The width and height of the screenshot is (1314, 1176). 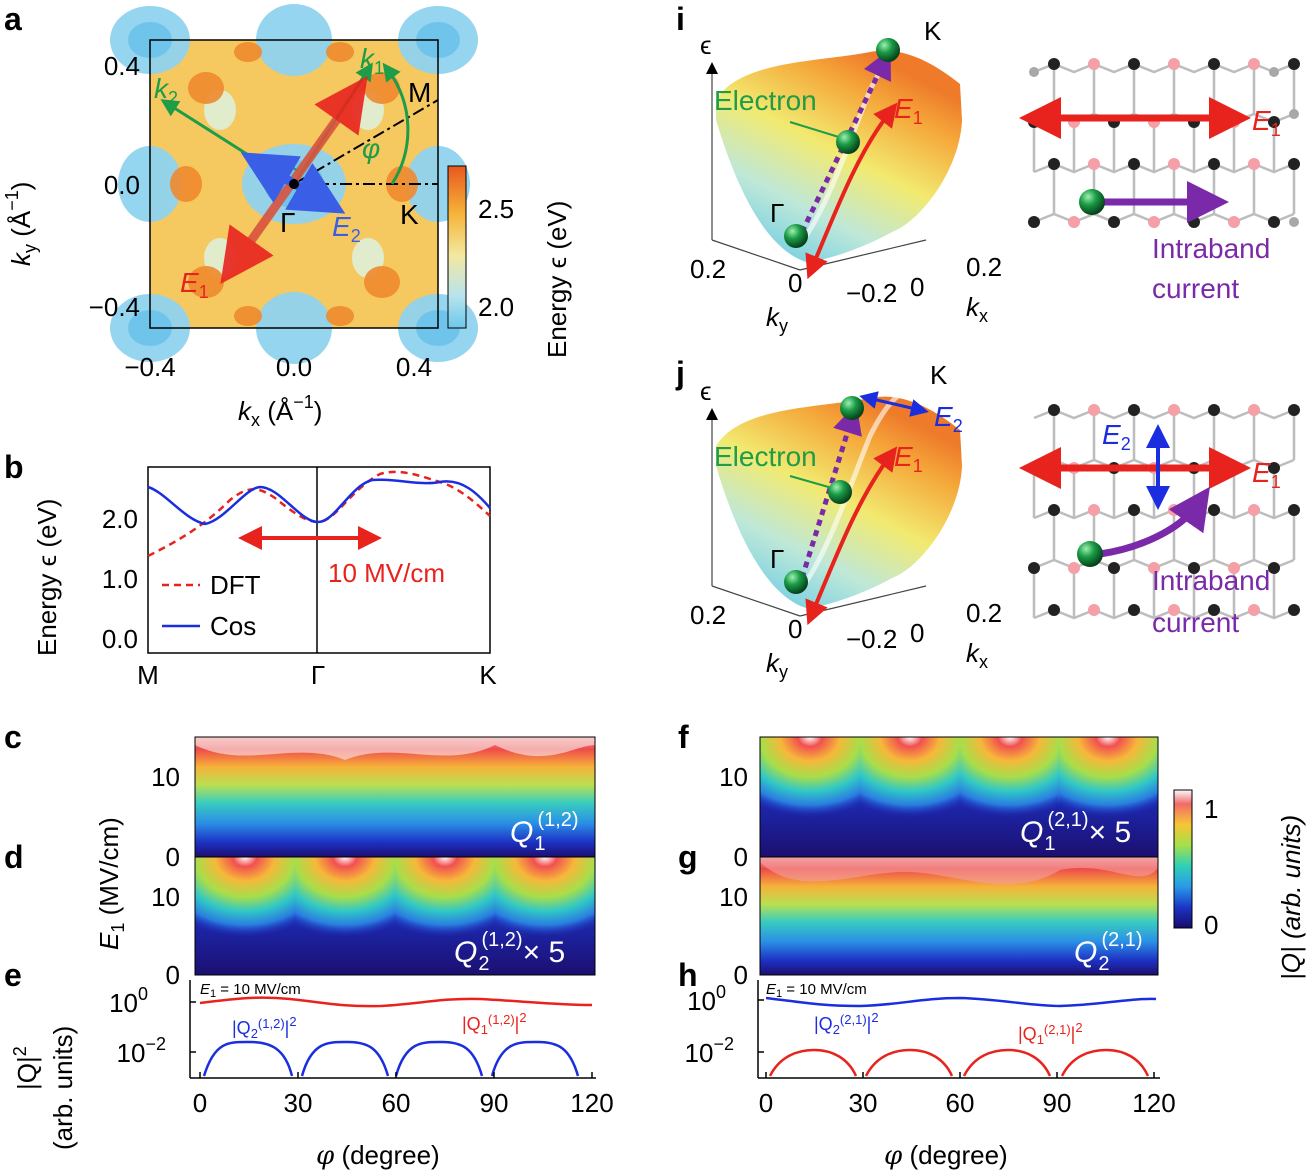 What do you see at coordinates (1239, 884) in the screenshot?
I see `panel-fgh-colorbar: 1 0 |Q| (arb. units)` at bounding box center [1239, 884].